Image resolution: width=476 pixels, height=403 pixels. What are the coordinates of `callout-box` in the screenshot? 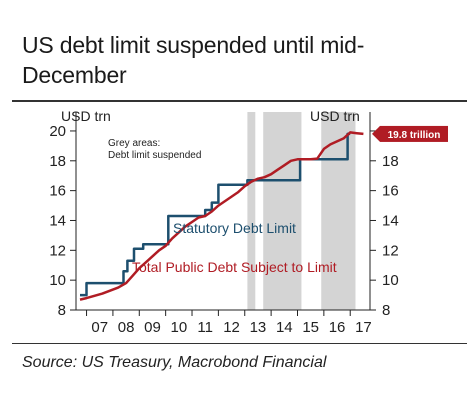 It's located at (414, 133).